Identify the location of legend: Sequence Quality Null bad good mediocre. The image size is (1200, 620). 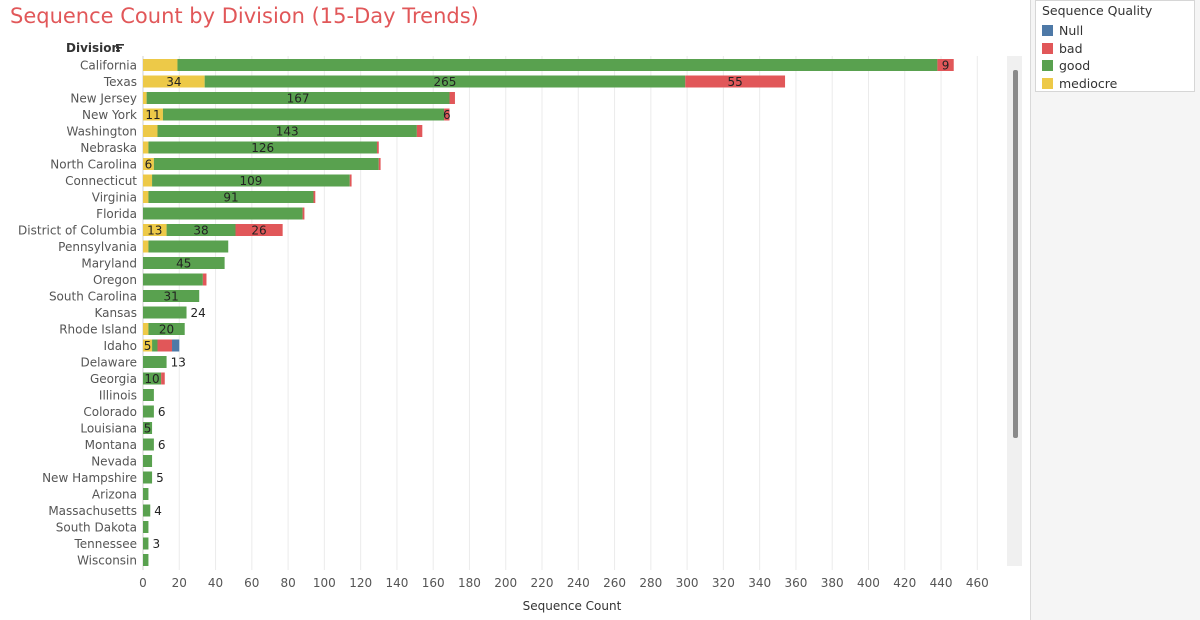
(1115, 46).